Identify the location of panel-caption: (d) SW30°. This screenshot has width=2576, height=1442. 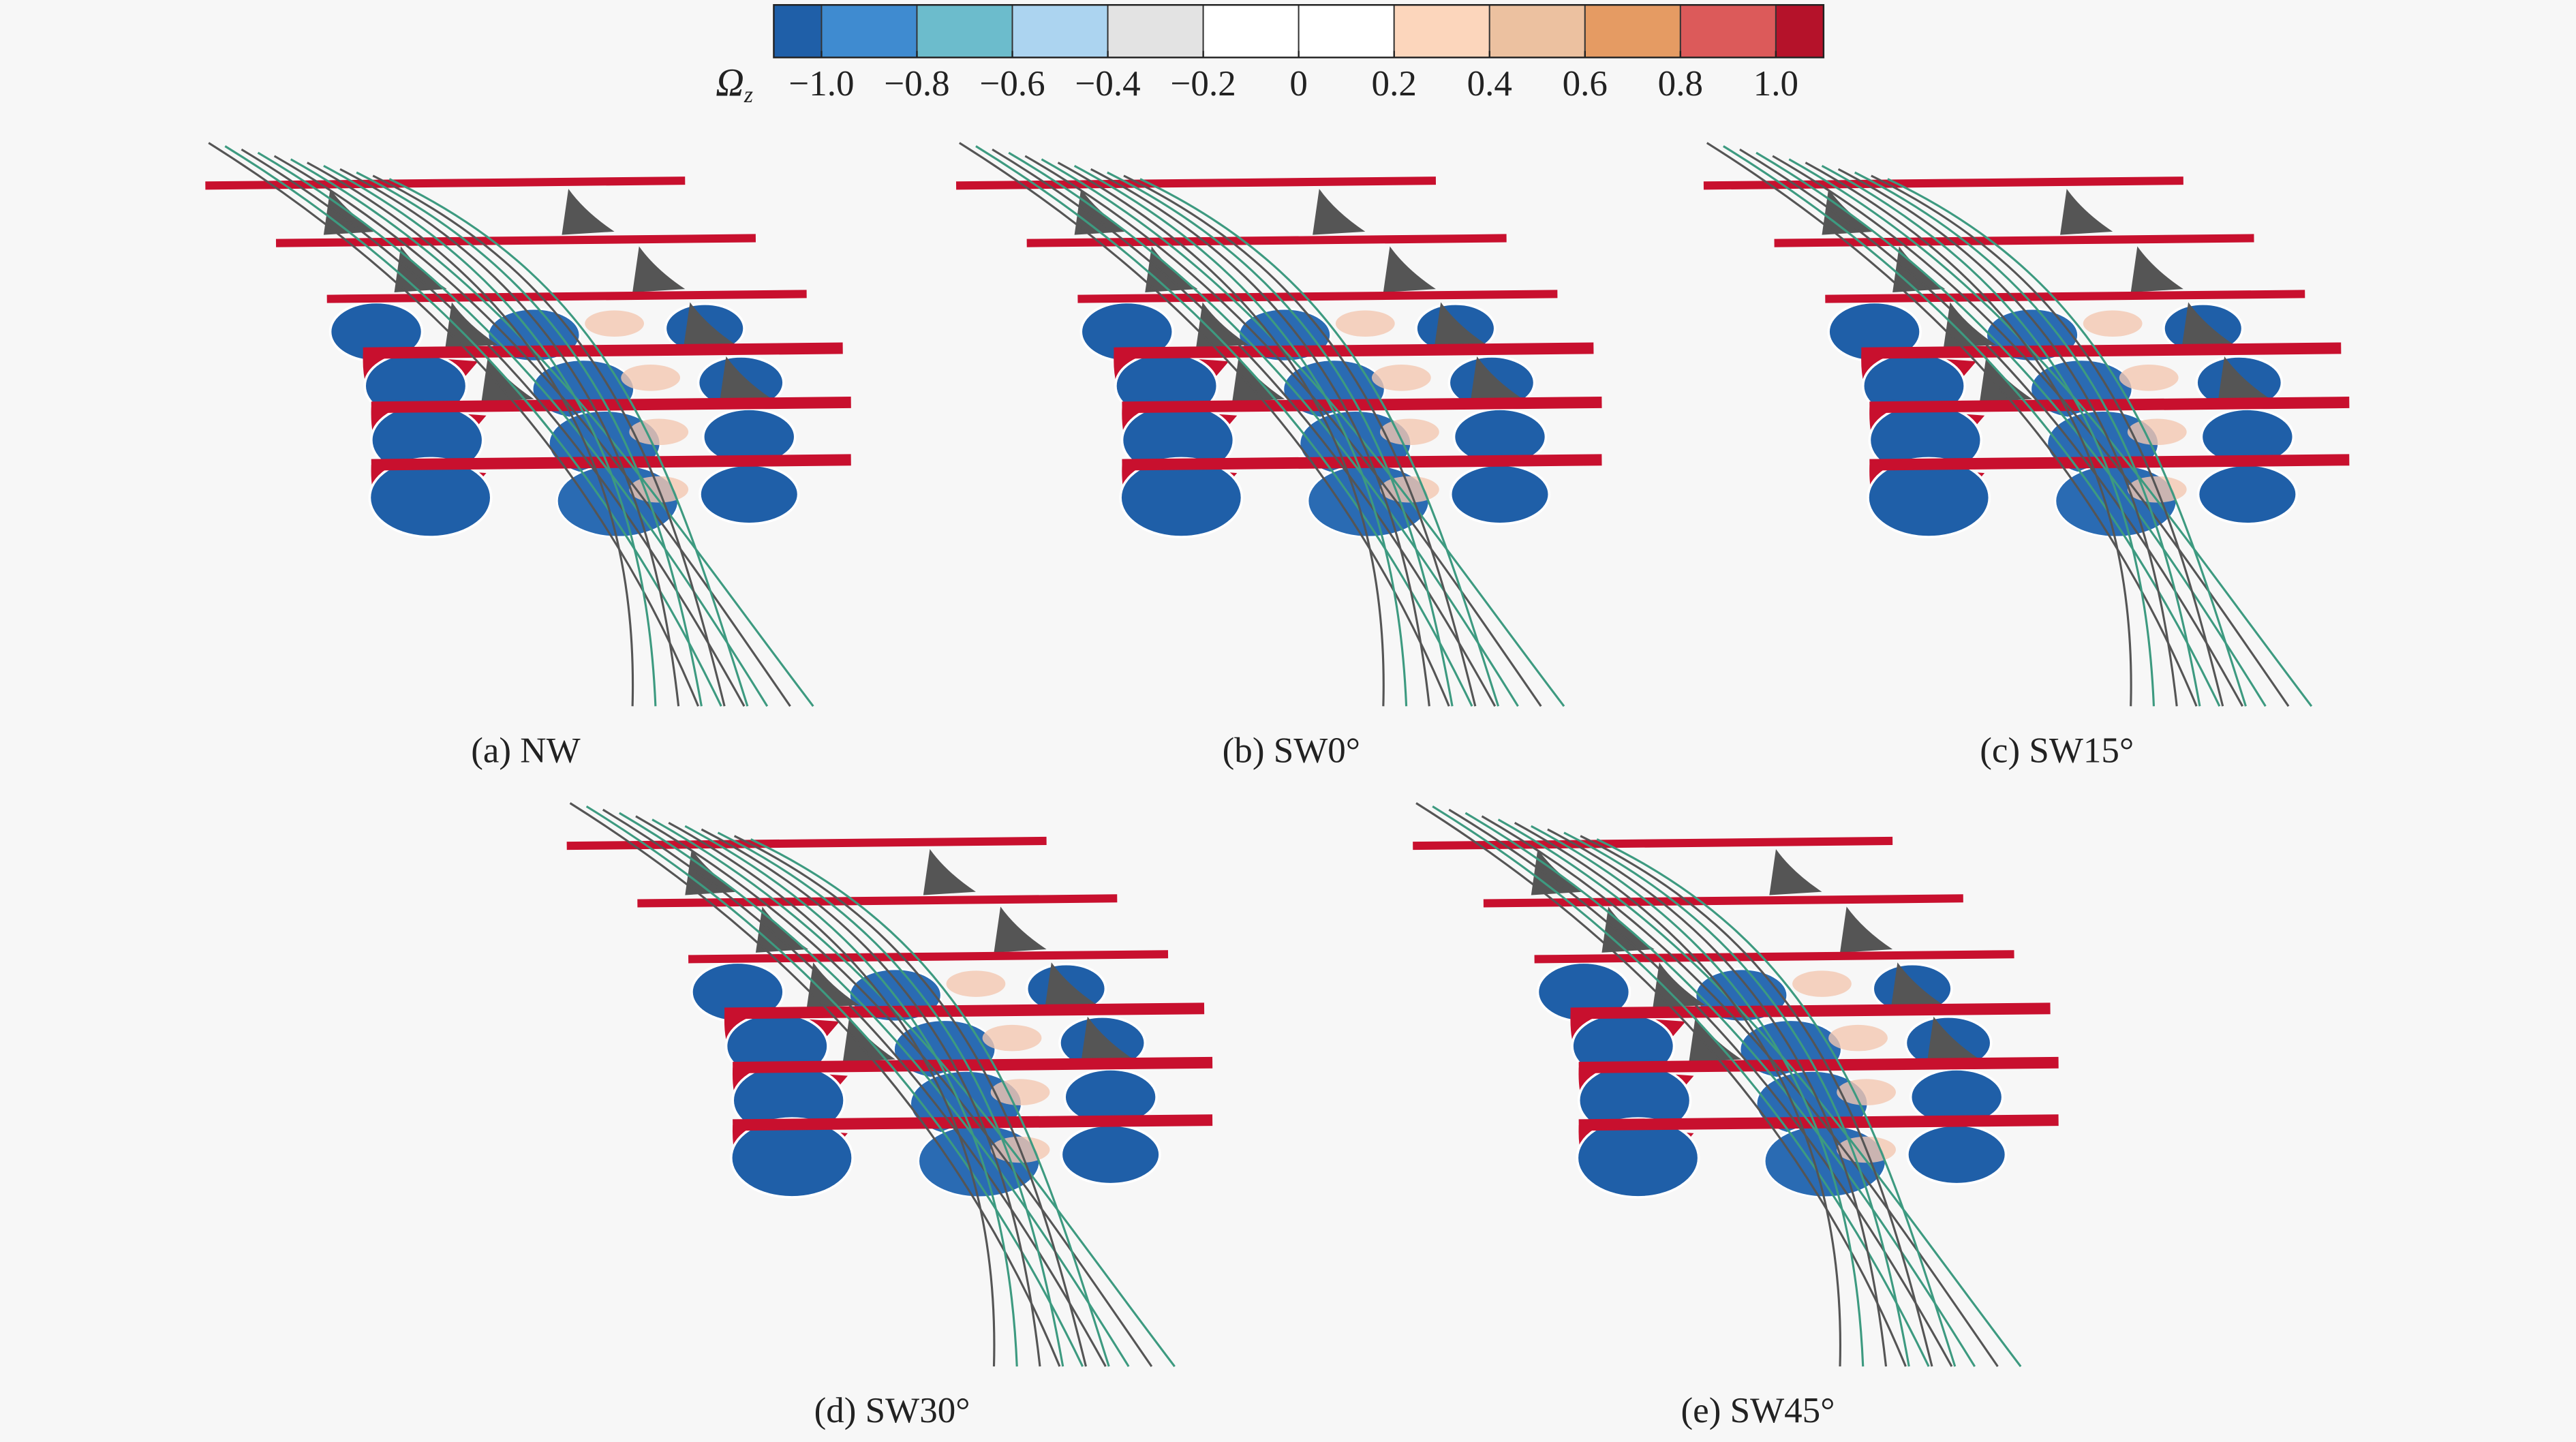
(892, 1410).